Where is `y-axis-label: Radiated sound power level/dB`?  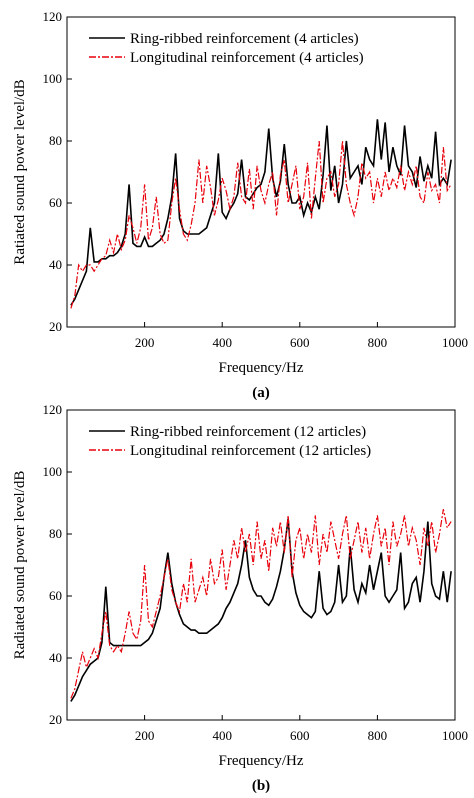
y-axis-label: Radiated sound power level/dB is located at coordinates (20, 565).